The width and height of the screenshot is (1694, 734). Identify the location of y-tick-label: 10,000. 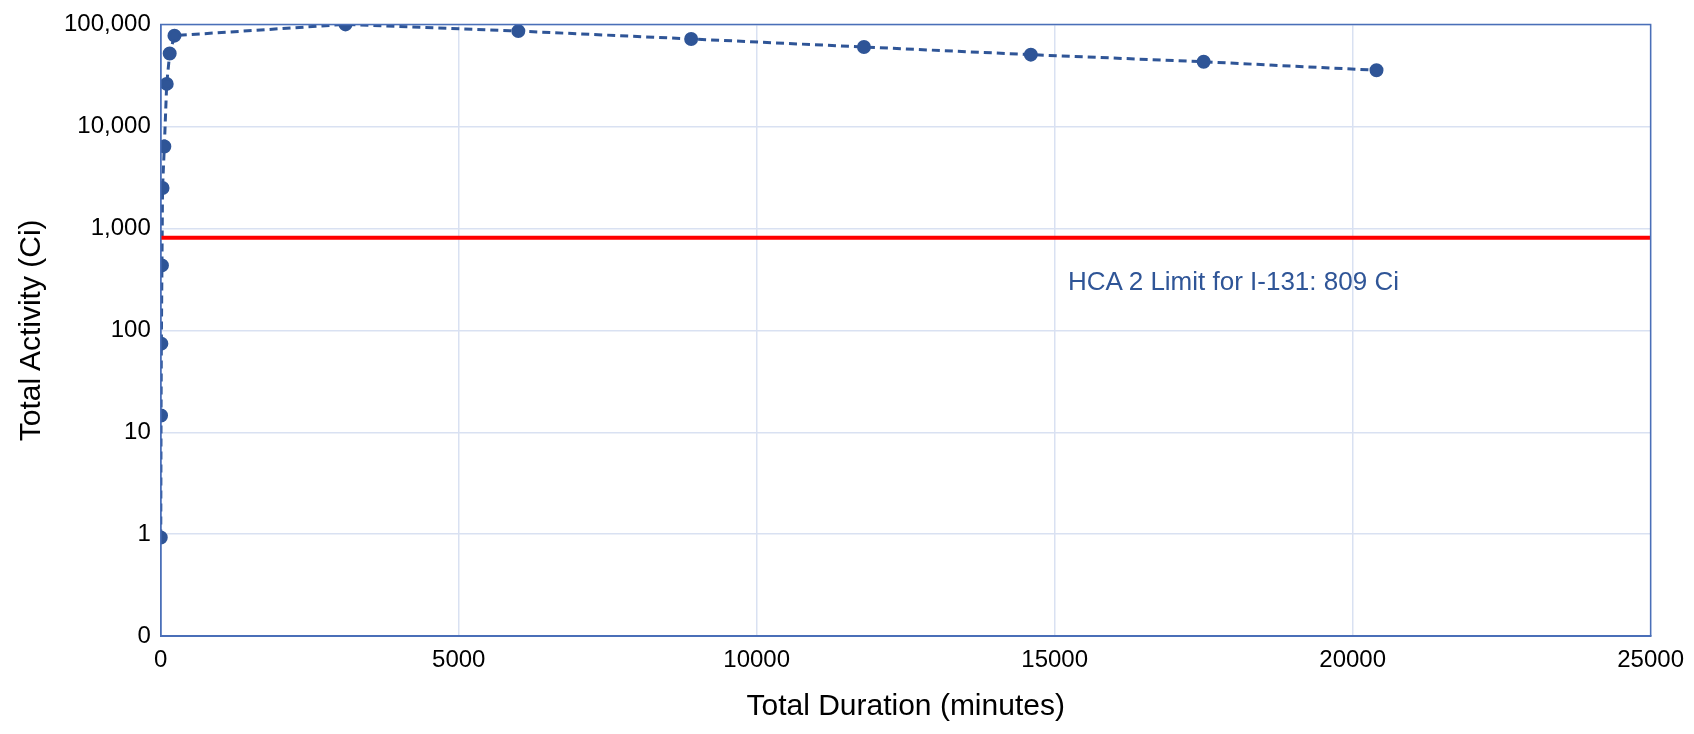
(114, 124).